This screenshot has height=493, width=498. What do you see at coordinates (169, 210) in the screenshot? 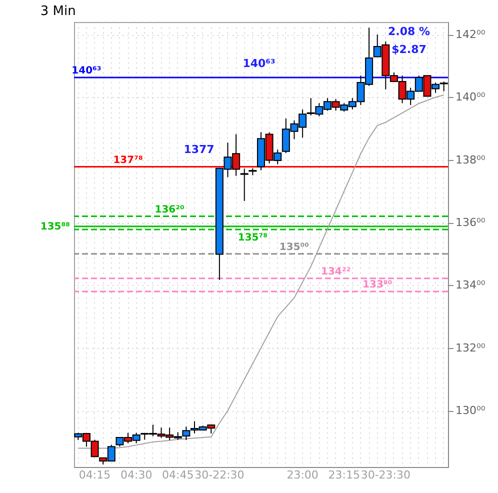
I see `ref-line-label: 136²⁰` at bounding box center [169, 210].